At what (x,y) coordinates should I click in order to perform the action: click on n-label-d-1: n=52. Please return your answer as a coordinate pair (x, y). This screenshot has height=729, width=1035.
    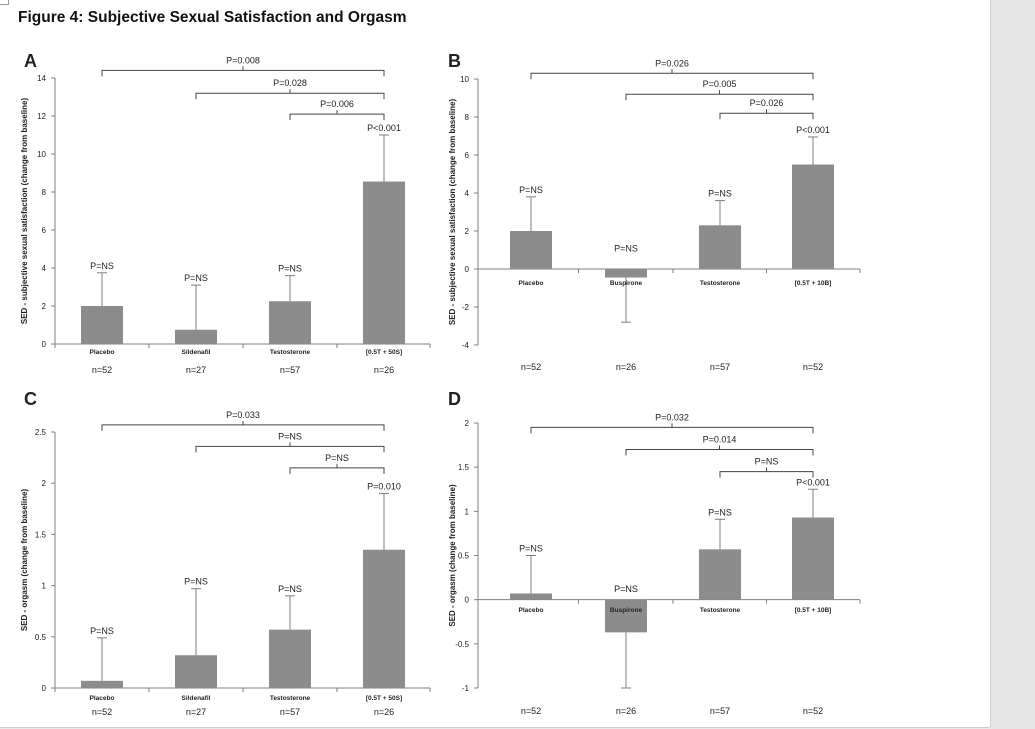
    Looking at the image, I should click on (531, 711).